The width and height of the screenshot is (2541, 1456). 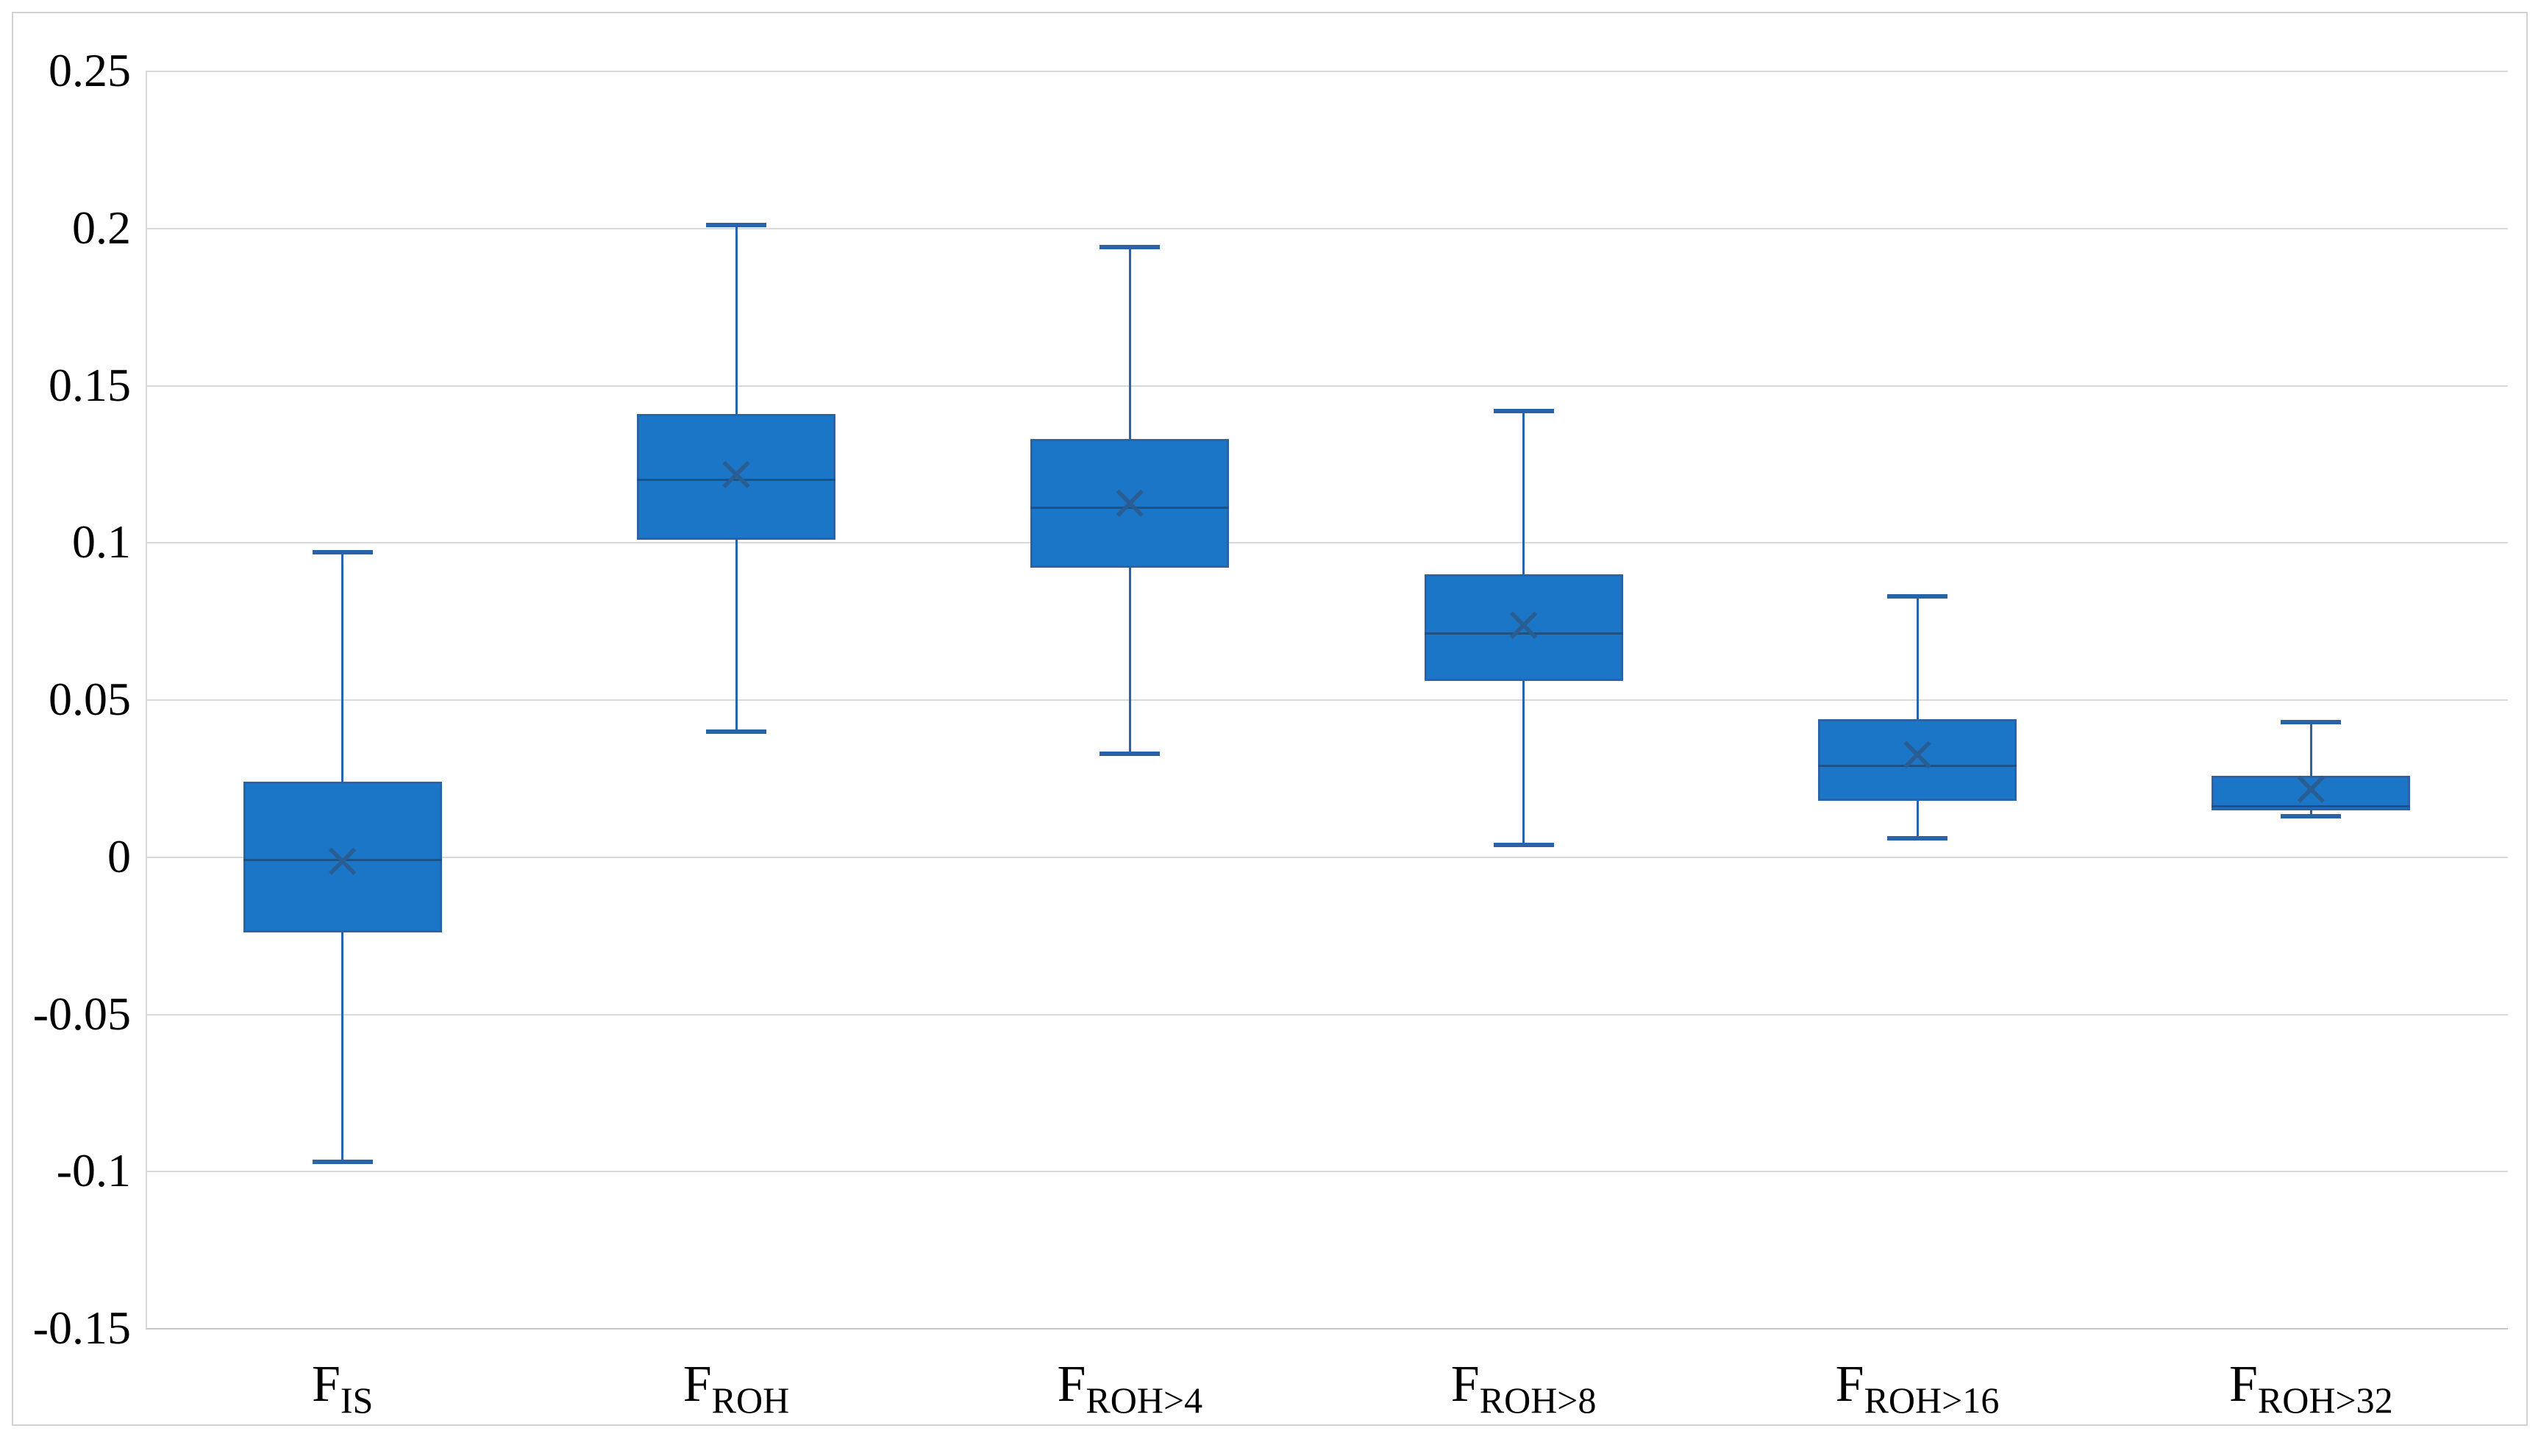 I want to click on x-category-label: FROH>4, so click(x=1129, y=1388).